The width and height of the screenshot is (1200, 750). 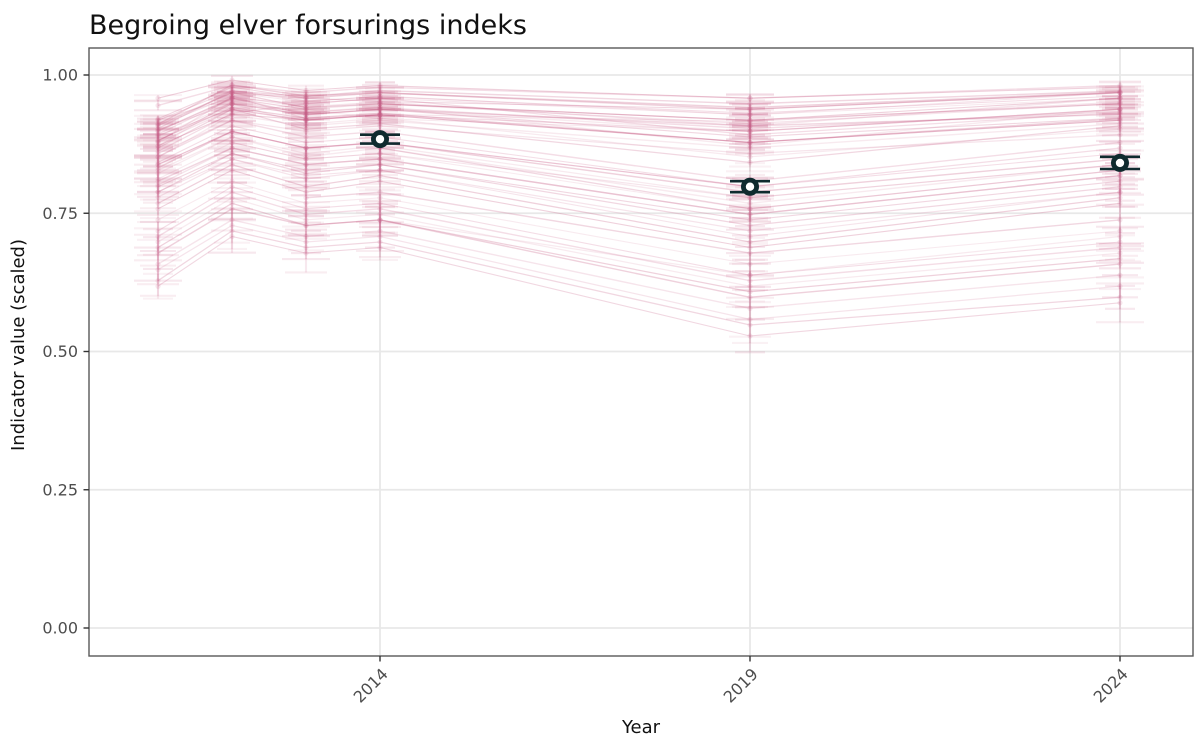 I want to click on x-axis-label: Year, so click(x=641, y=727).